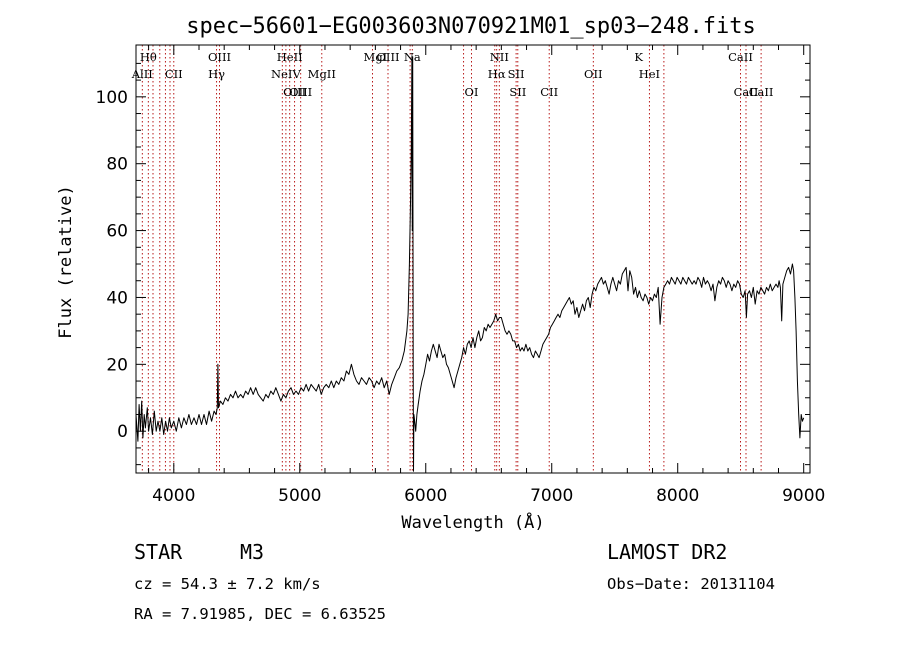 The width and height of the screenshot is (900, 654). What do you see at coordinates (148, 57) in the screenshot?
I see `spectral-line-label: Hθ` at bounding box center [148, 57].